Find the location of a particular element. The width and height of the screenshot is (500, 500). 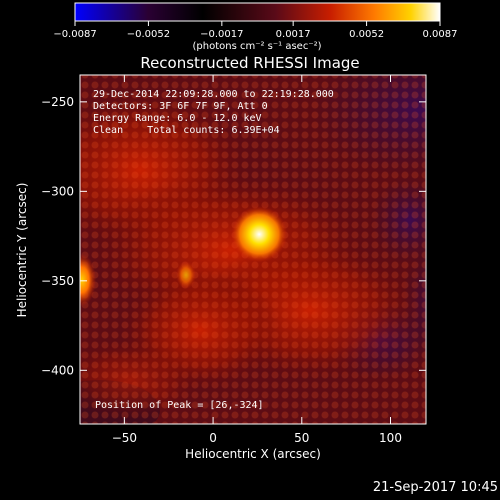

colorbar-tick-label: −0.0017 is located at coordinates (221, 34).